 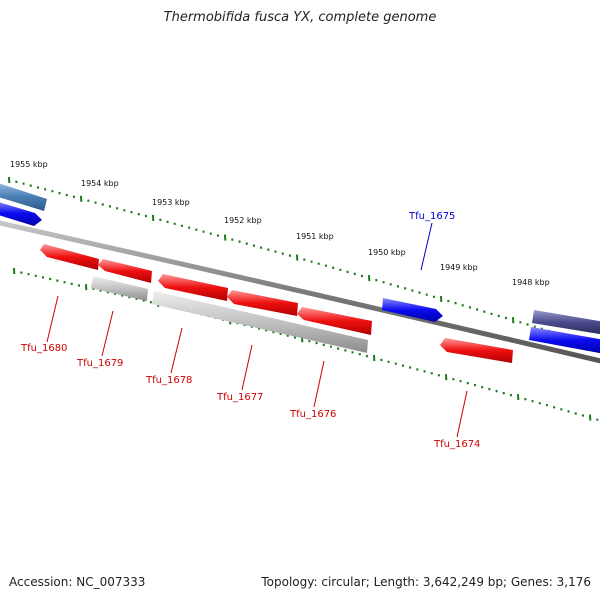 I want to click on feature-block-steelblue, so click(x=23, y=196).